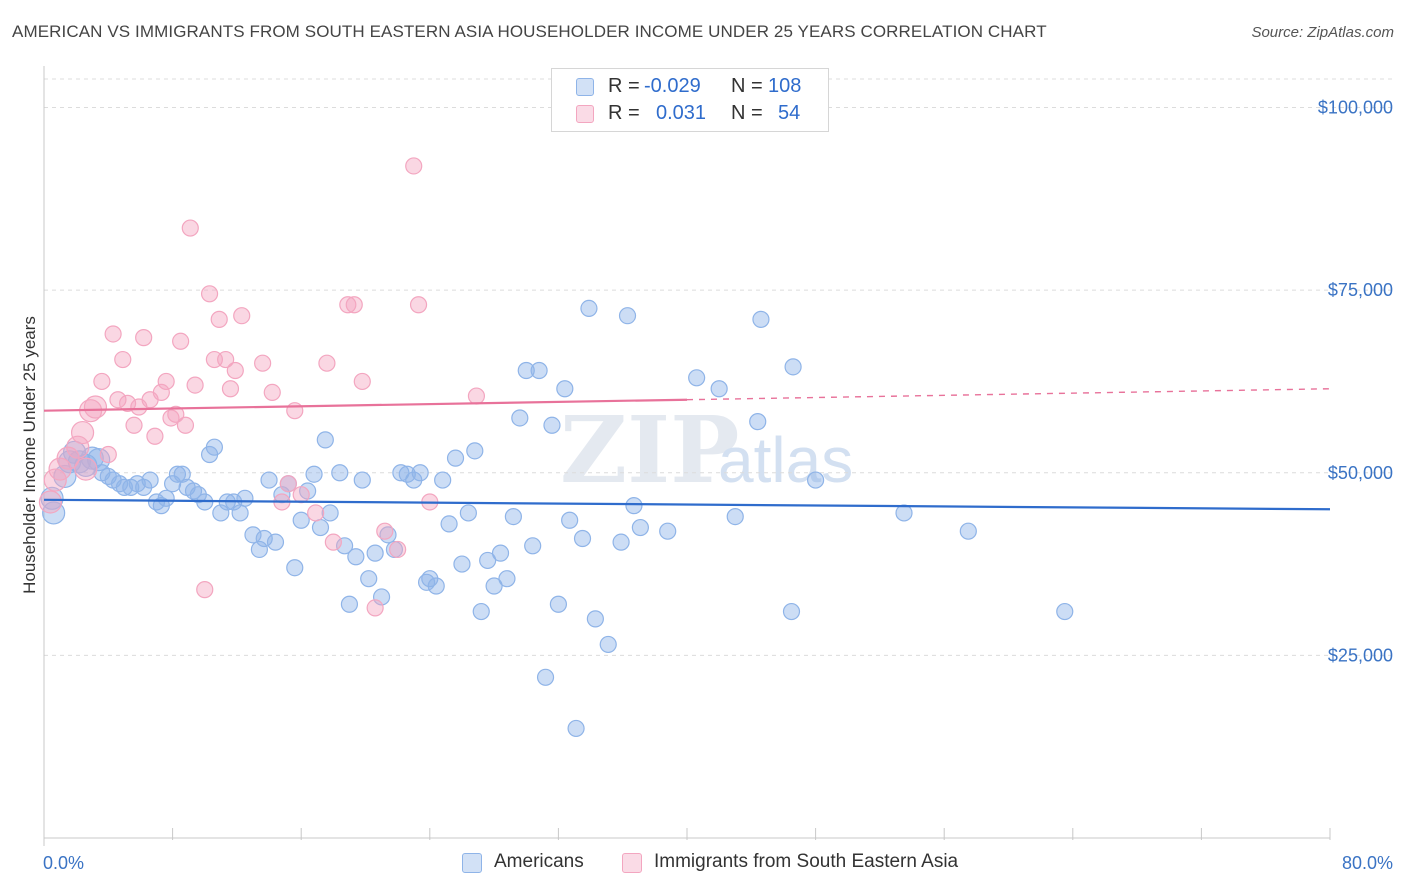 This screenshot has width=1406, height=892. I want to click on legend-r-label: R =, so click(624, 113).